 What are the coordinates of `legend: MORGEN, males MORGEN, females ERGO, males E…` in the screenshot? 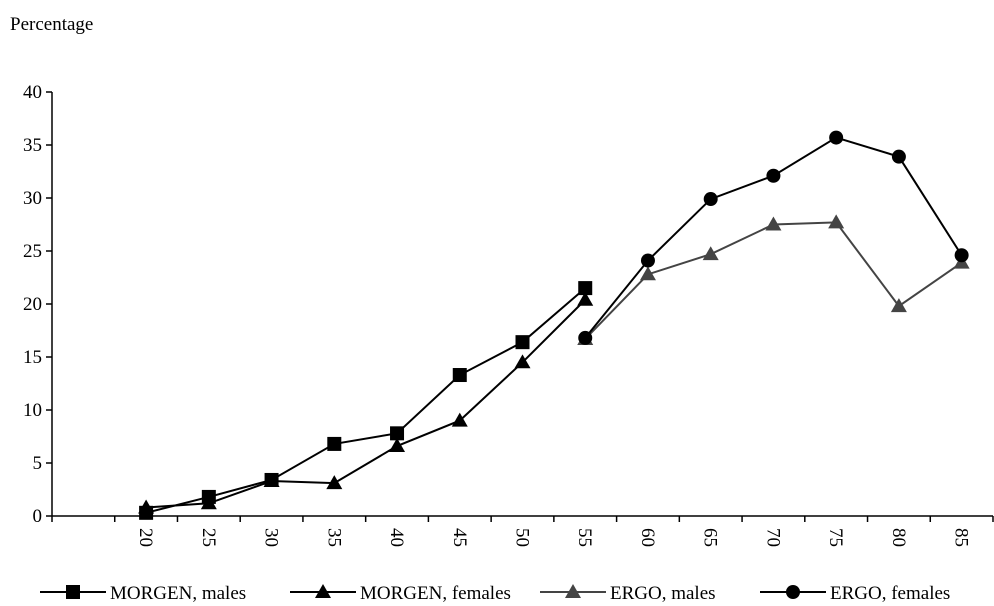 It's located at (495, 593).